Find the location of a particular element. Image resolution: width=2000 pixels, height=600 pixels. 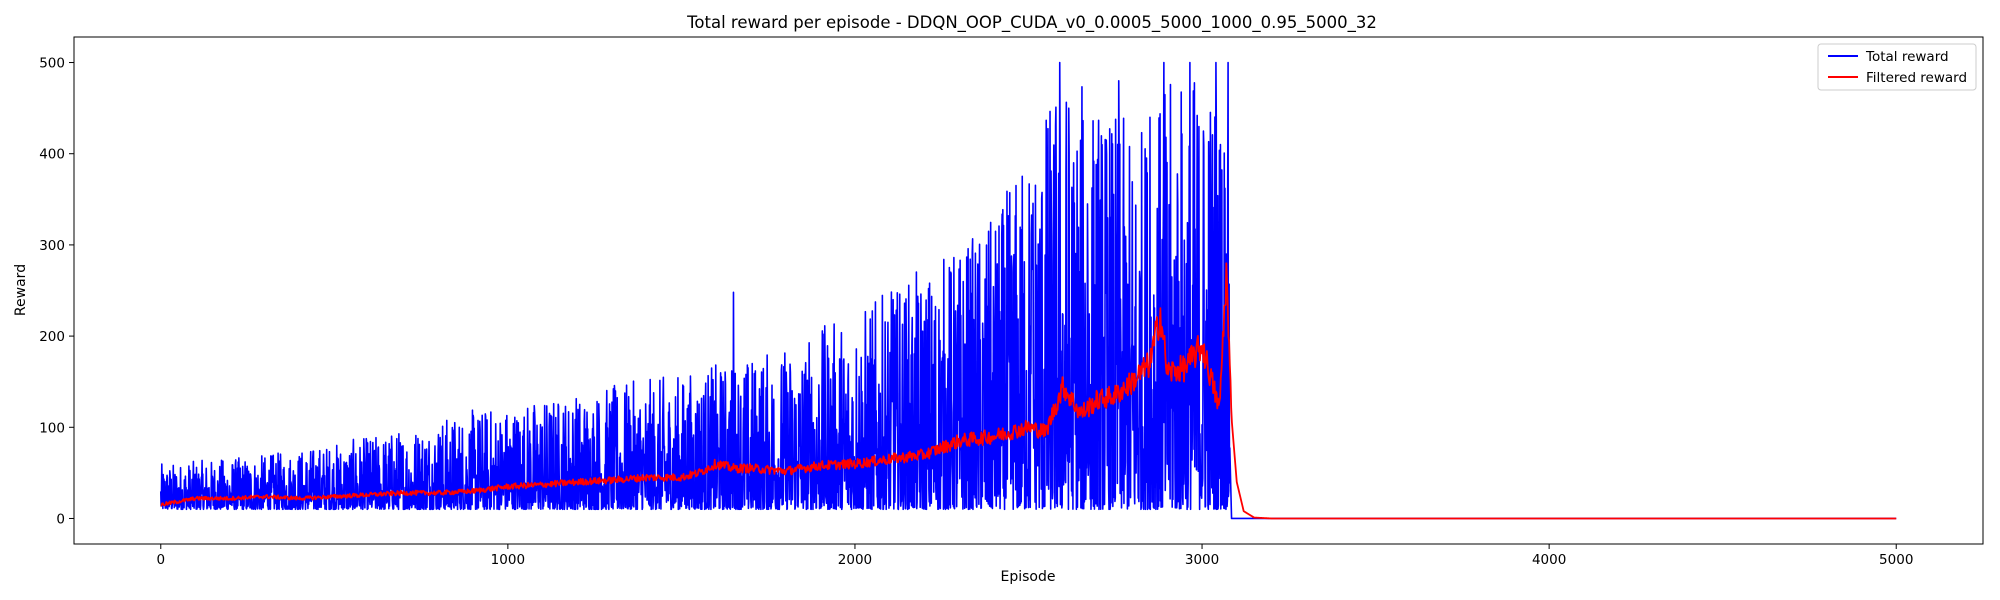

legend: Total reward Filtered reward is located at coordinates (1897, 67).